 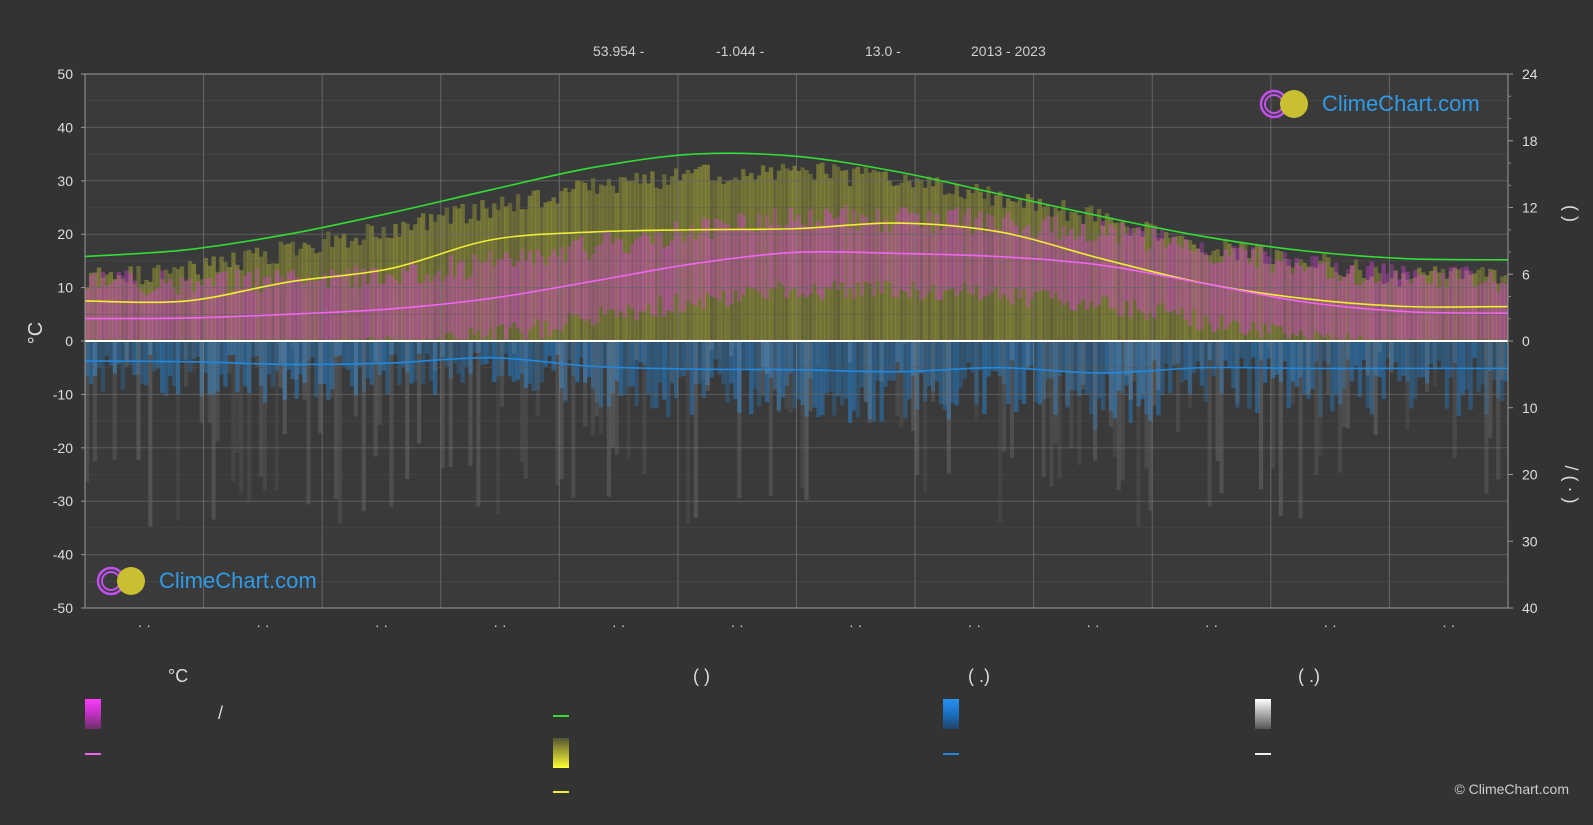 What do you see at coordinates (1401, 103) in the screenshot?
I see `logo-text: ClimeChart.com` at bounding box center [1401, 103].